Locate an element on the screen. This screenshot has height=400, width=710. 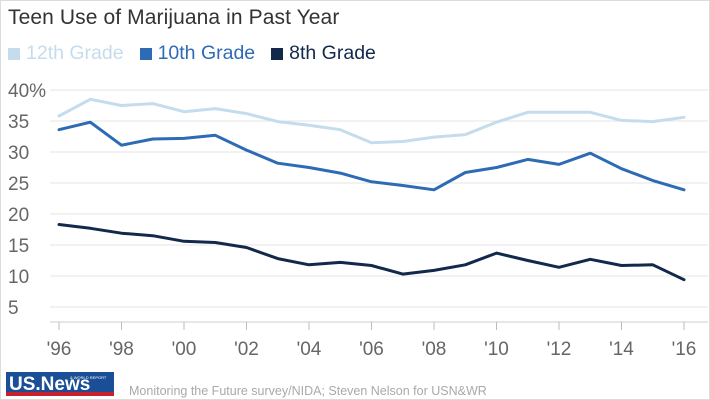
legend-label-8th: 8th Grade is located at coordinates (332, 53).